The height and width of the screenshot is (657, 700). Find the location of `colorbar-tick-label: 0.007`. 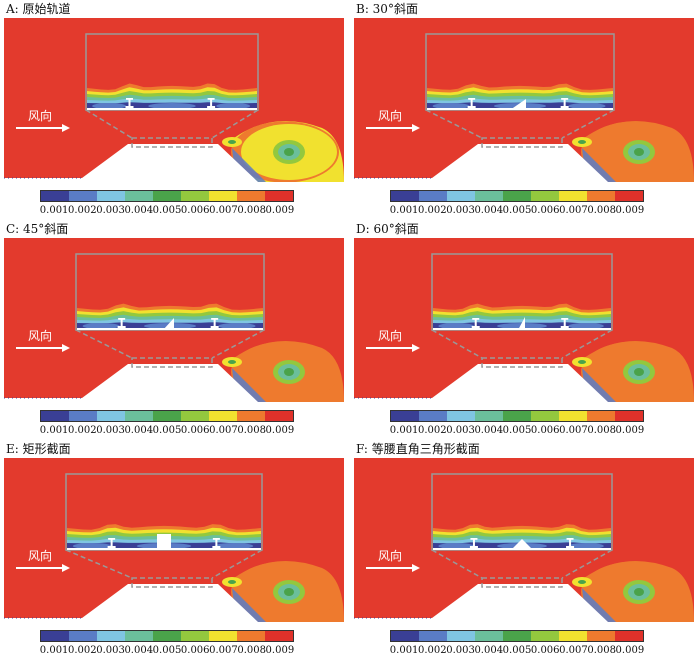

colorbar-tick-label: 0.007 is located at coordinates (573, 430).